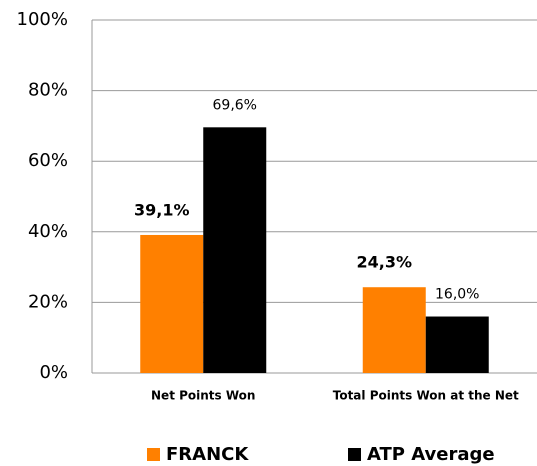  What do you see at coordinates (53, 372) in the screenshot?
I see `y-tick-label: 0%` at bounding box center [53, 372].